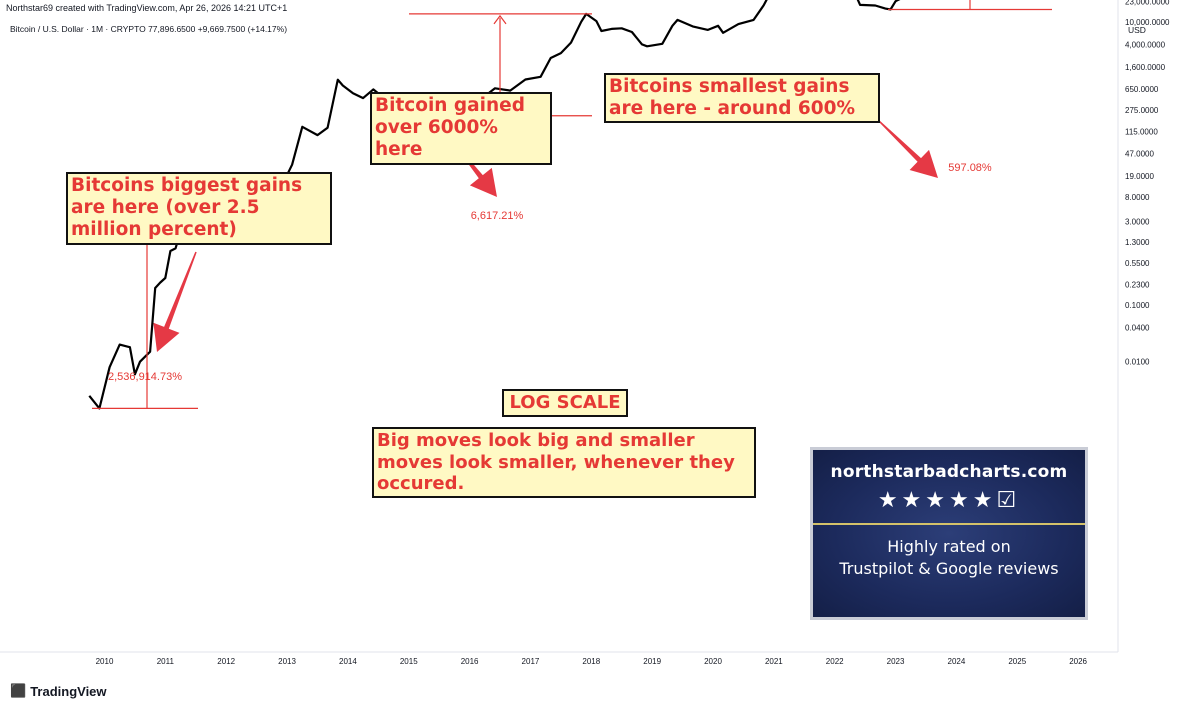 The height and width of the screenshot is (710, 1200). What do you see at coordinates (145, 377) in the screenshot?
I see `measure-percent-label: 2,536,914.73%` at bounding box center [145, 377].